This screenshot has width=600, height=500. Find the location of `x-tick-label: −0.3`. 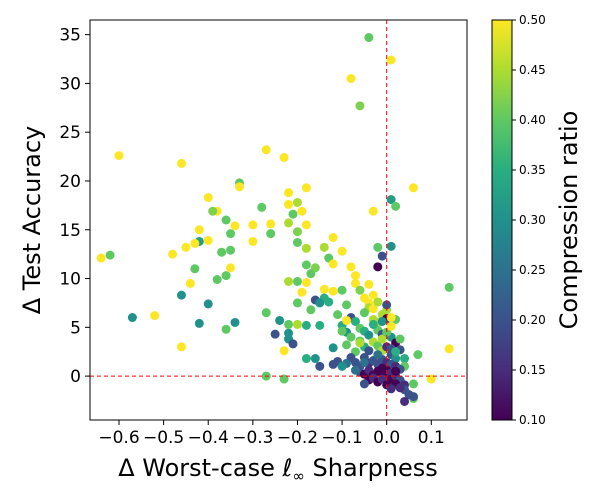

x-tick-label: −0.3 is located at coordinates (252, 438).